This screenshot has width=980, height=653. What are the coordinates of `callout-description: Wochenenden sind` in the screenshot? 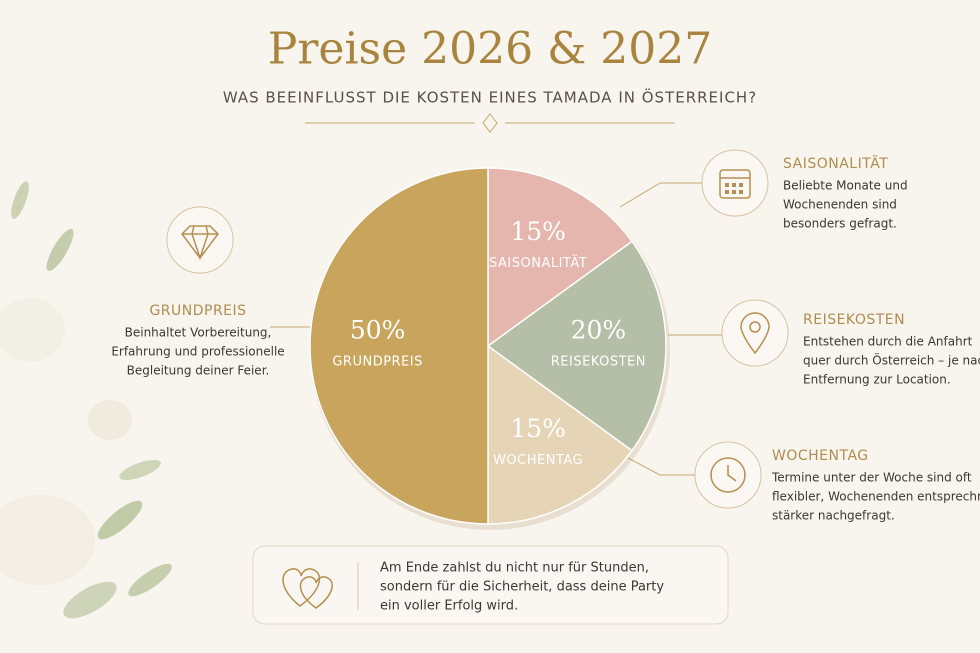 It's located at (840, 205).